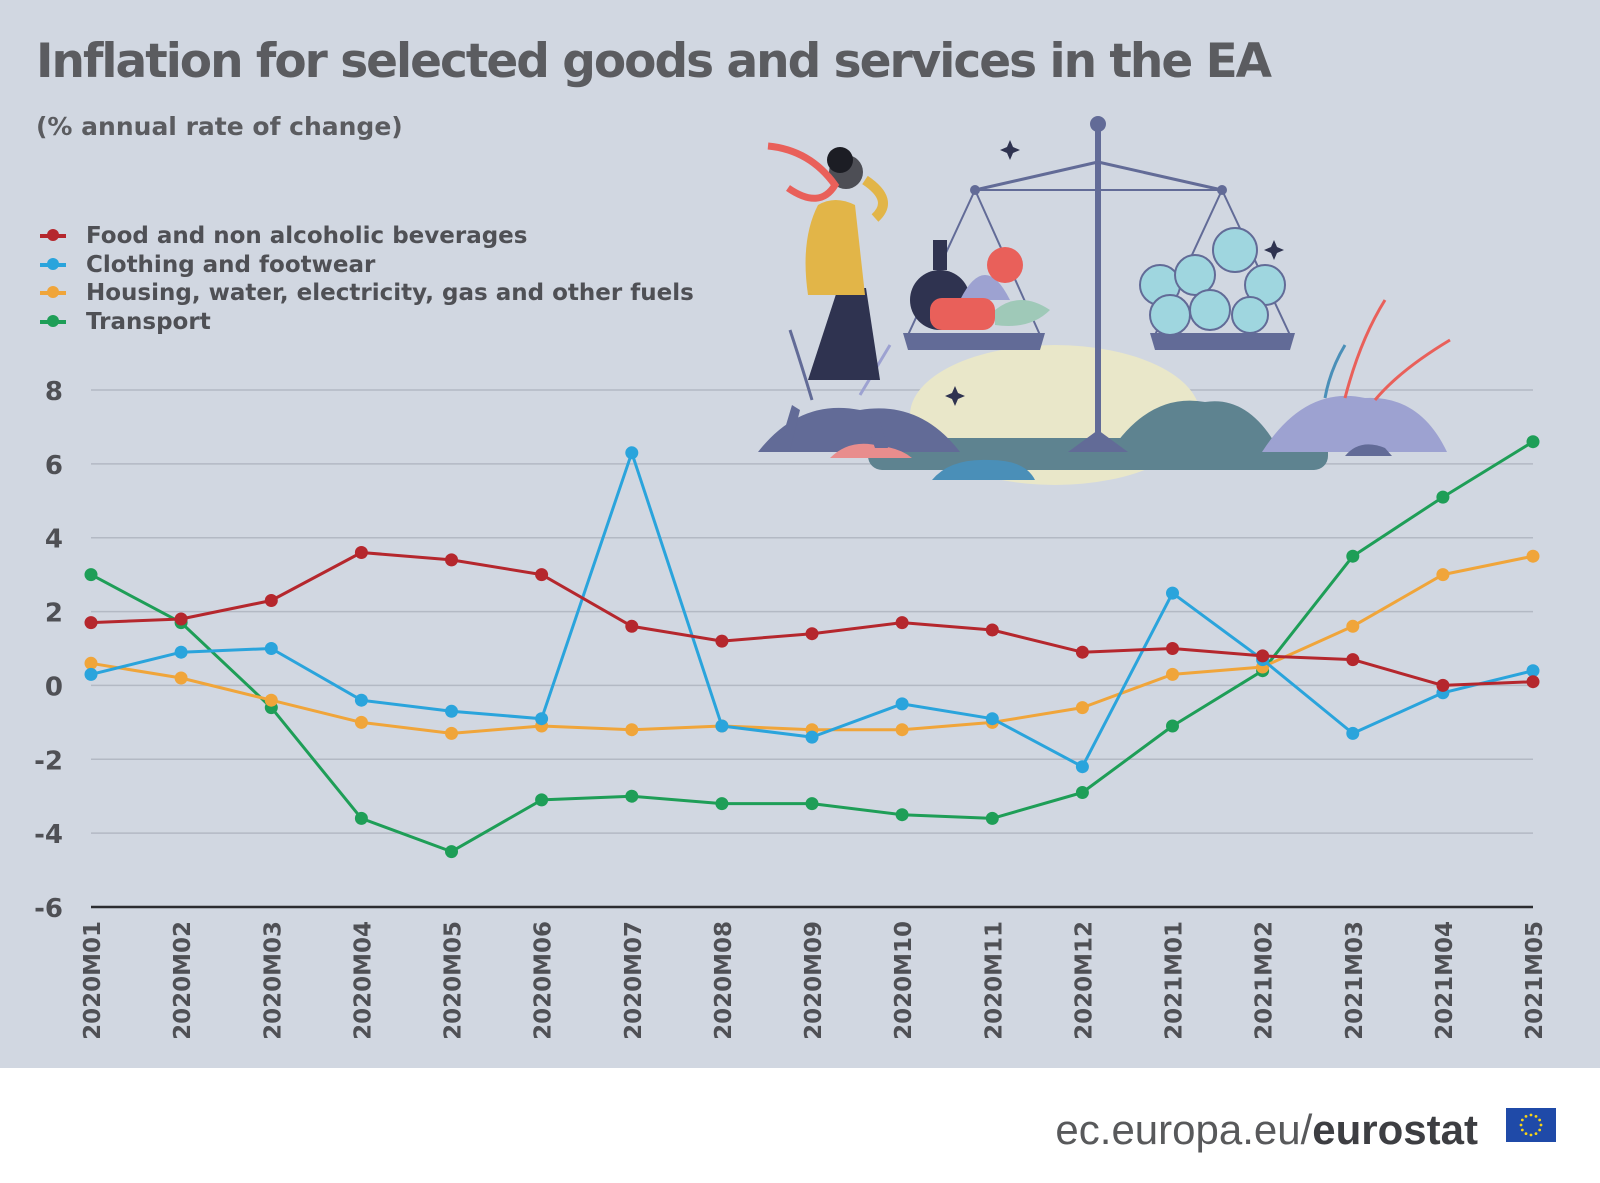  Describe the element at coordinates (48, 909) in the screenshot. I see `y-tick-label: -6` at that location.